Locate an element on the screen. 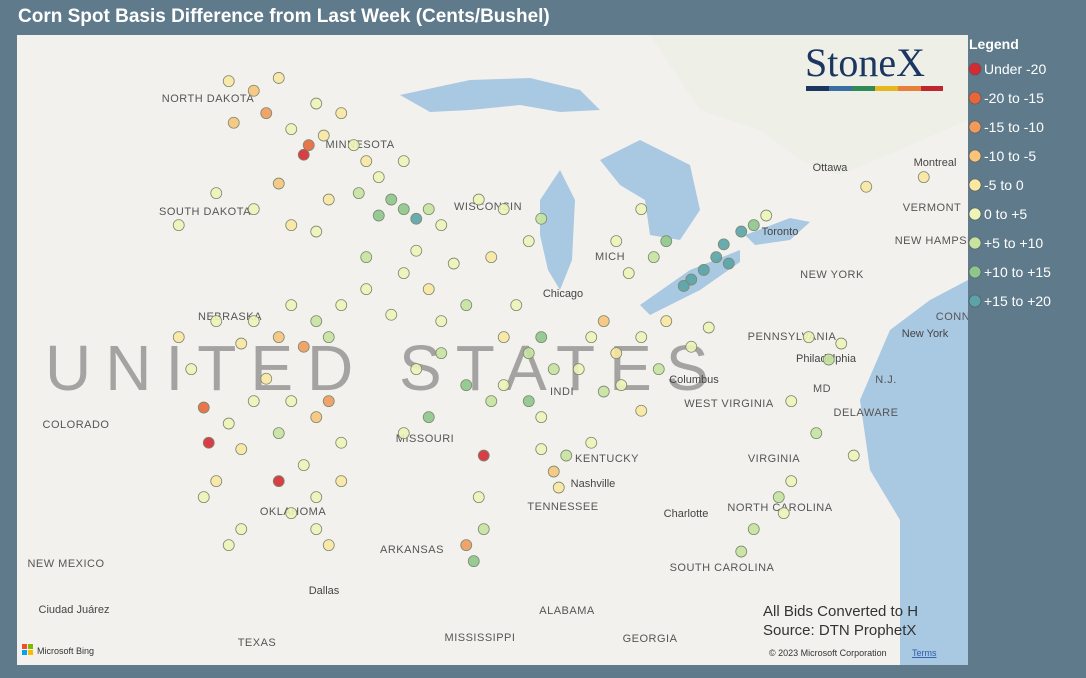  map-label: MD is located at coordinates (822, 389).